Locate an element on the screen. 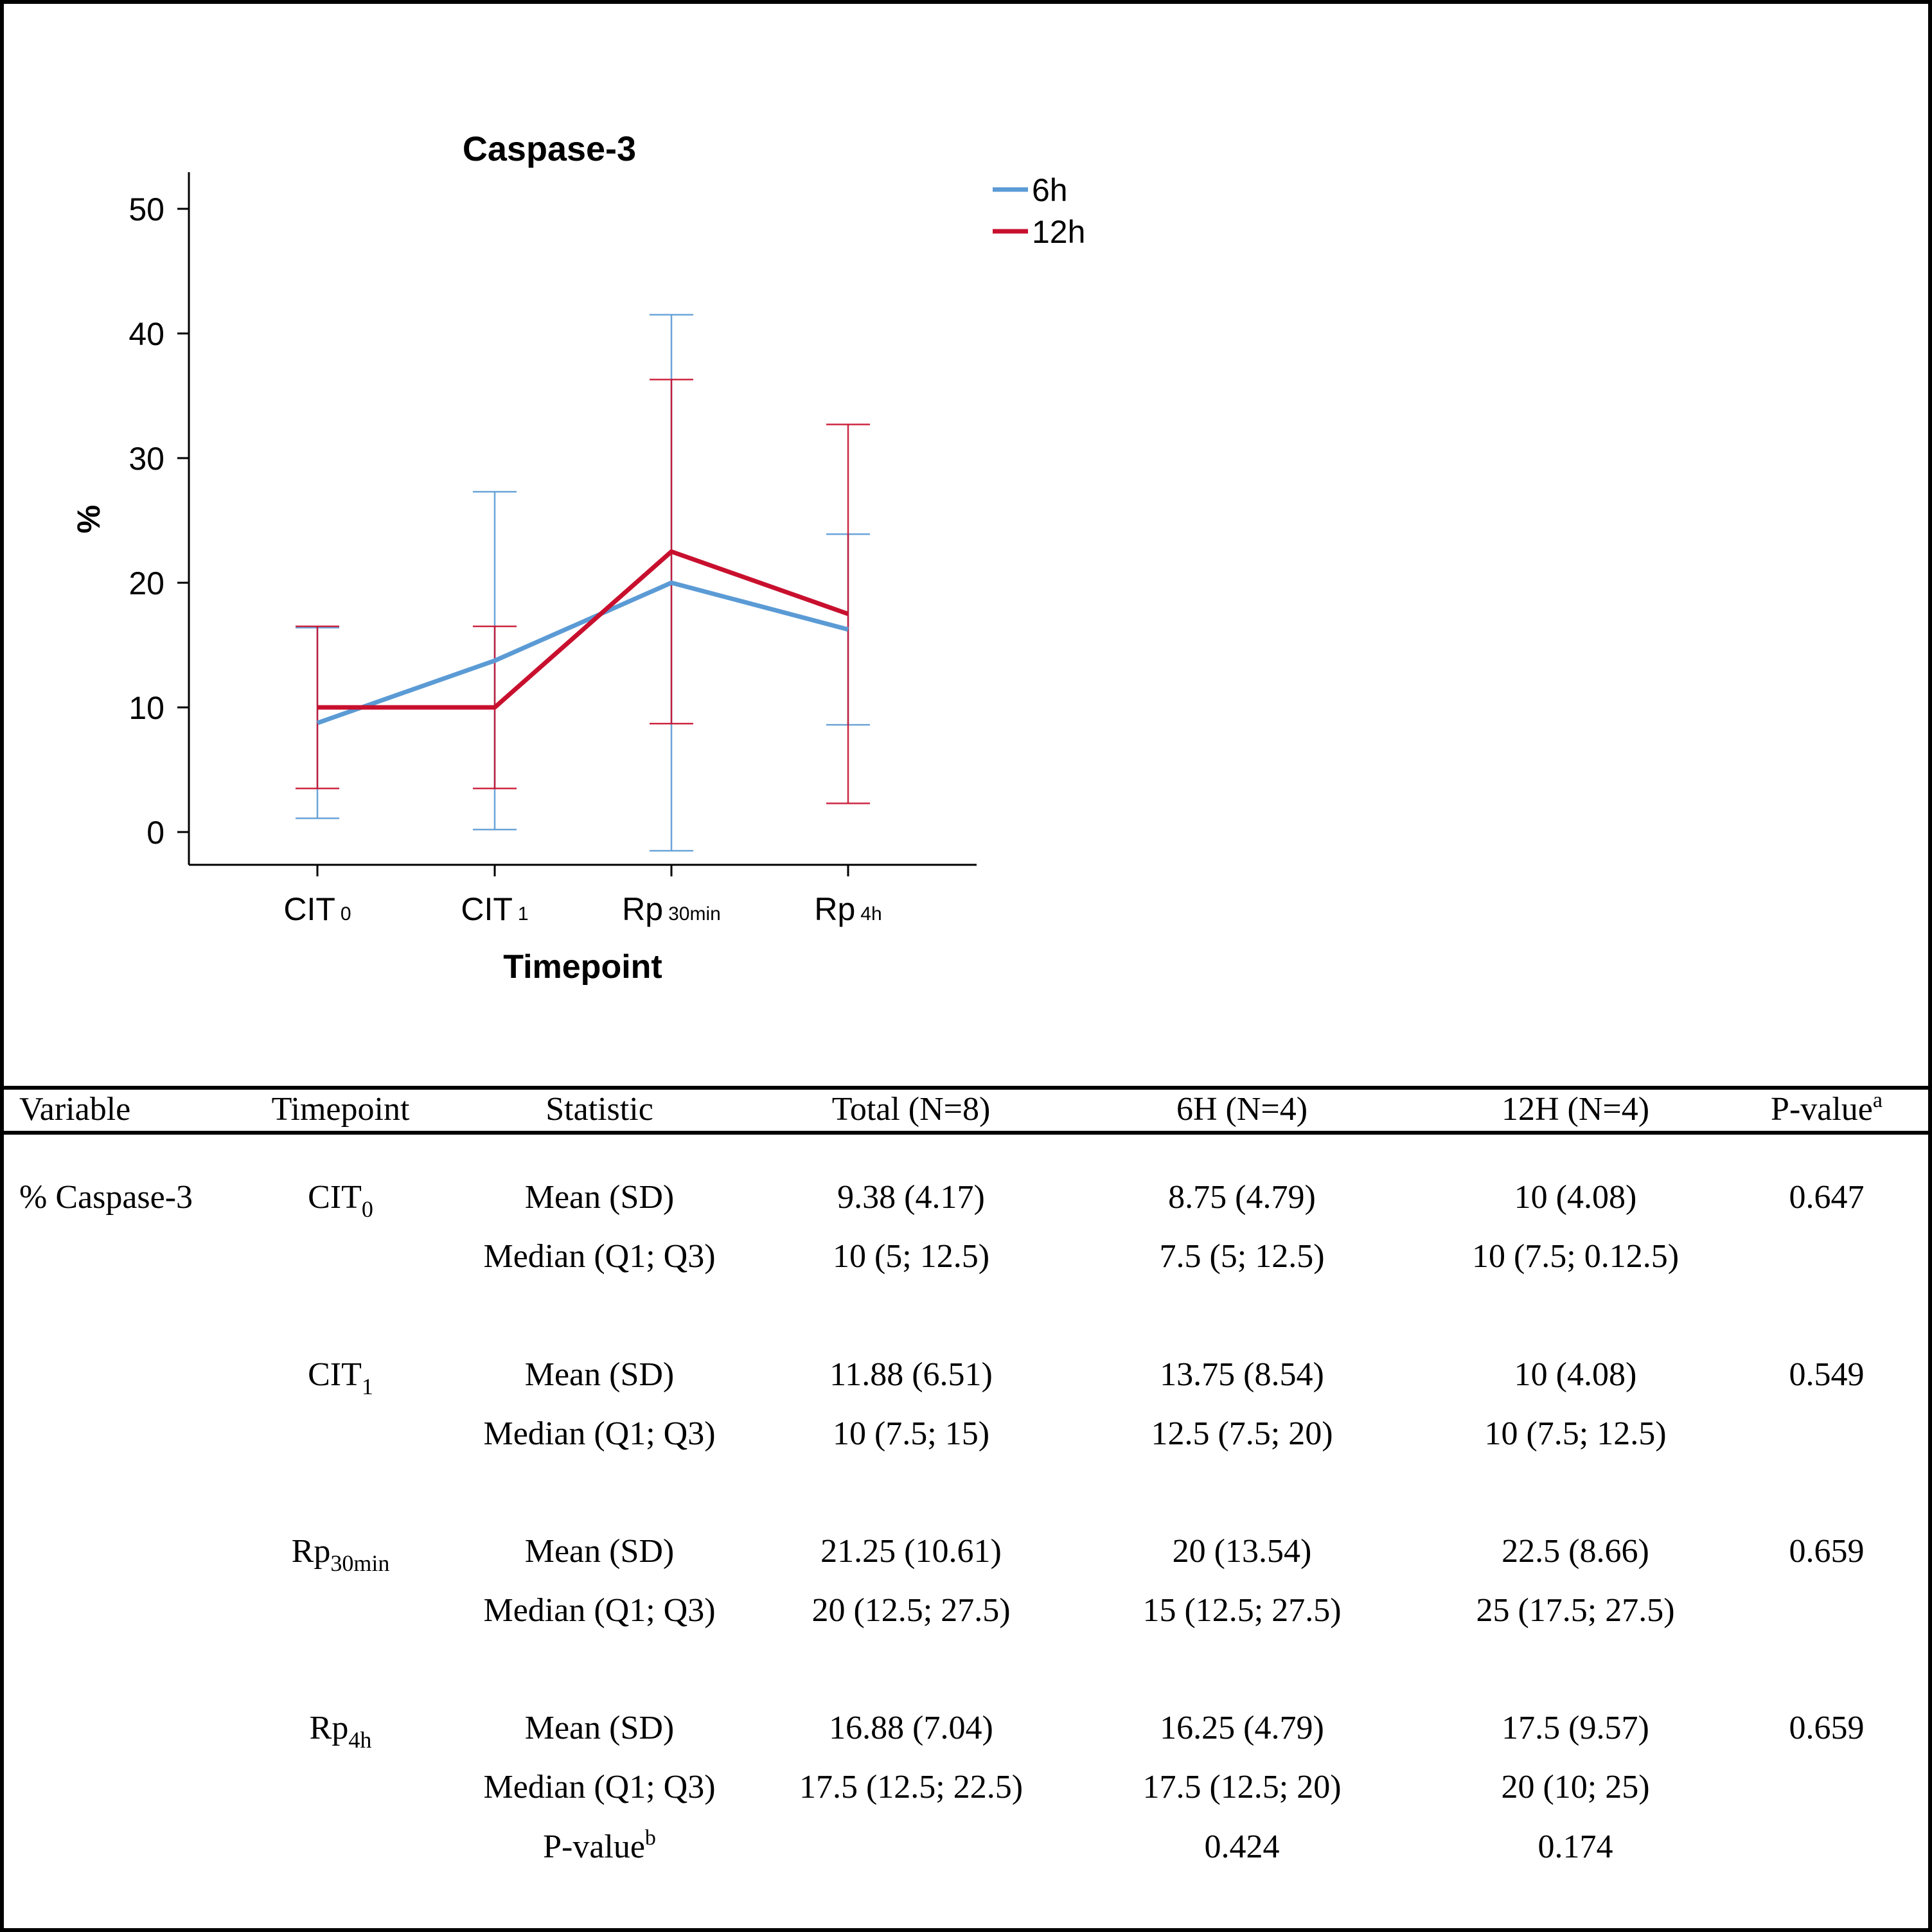 Image resolution: width=1932 pixels, height=1932 pixels. header-pvalue: P-valuea is located at coordinates (1827, 1111).